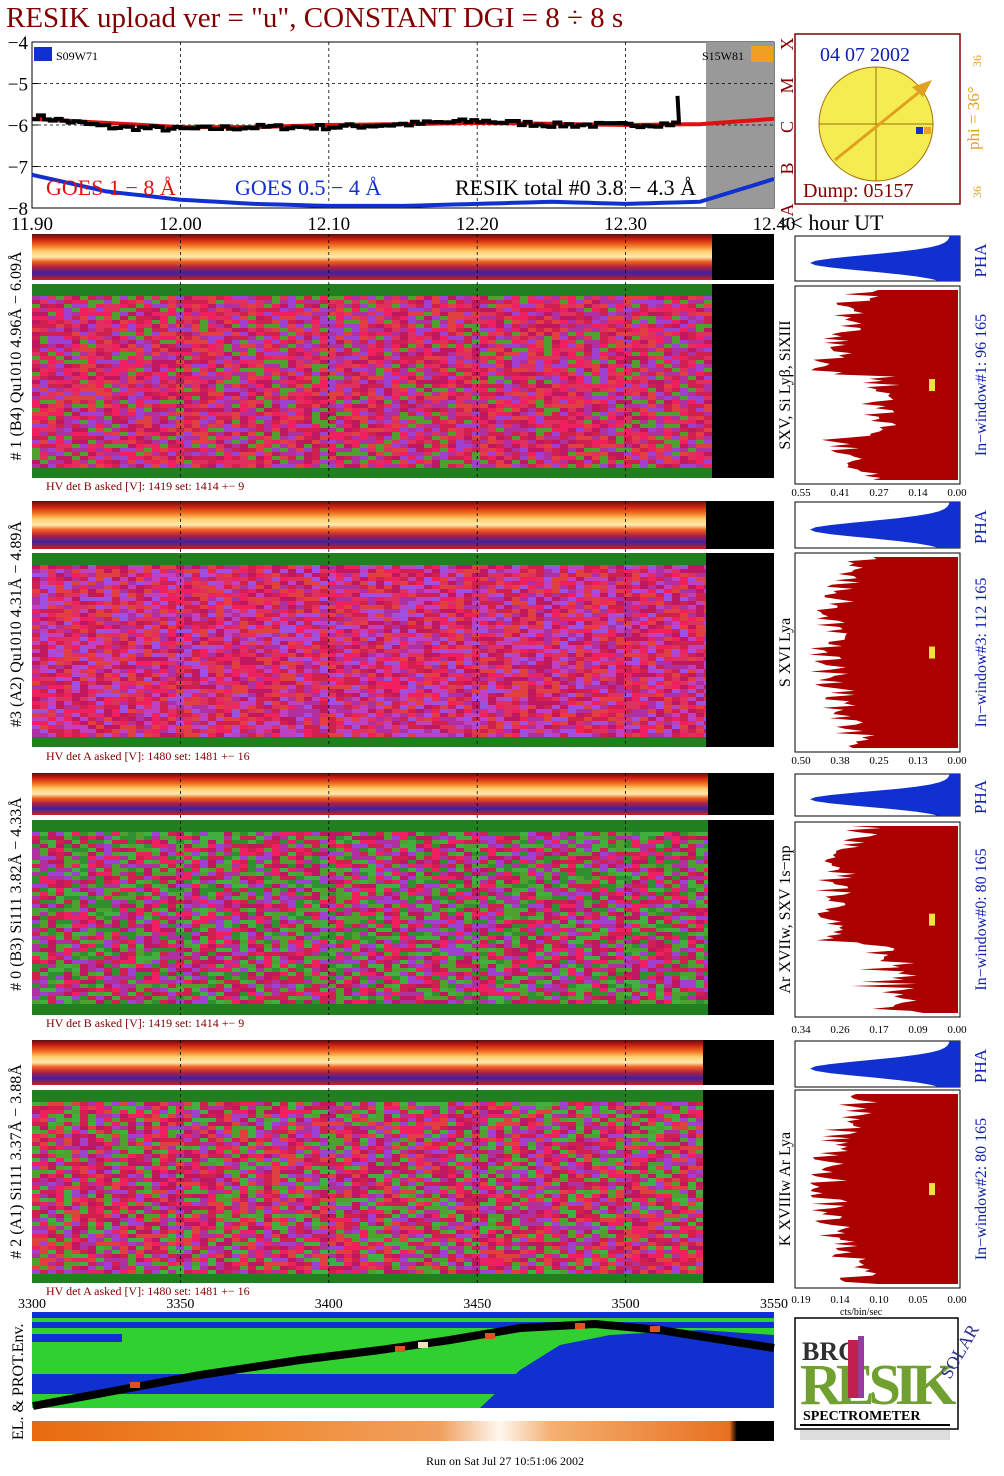 This screenshot has width=1004, height=1476. What do you see at coordinates (774, 1304) in the screenshot?
I see `orbit-axis-label: 3550` at bounding box center [774, 1304].